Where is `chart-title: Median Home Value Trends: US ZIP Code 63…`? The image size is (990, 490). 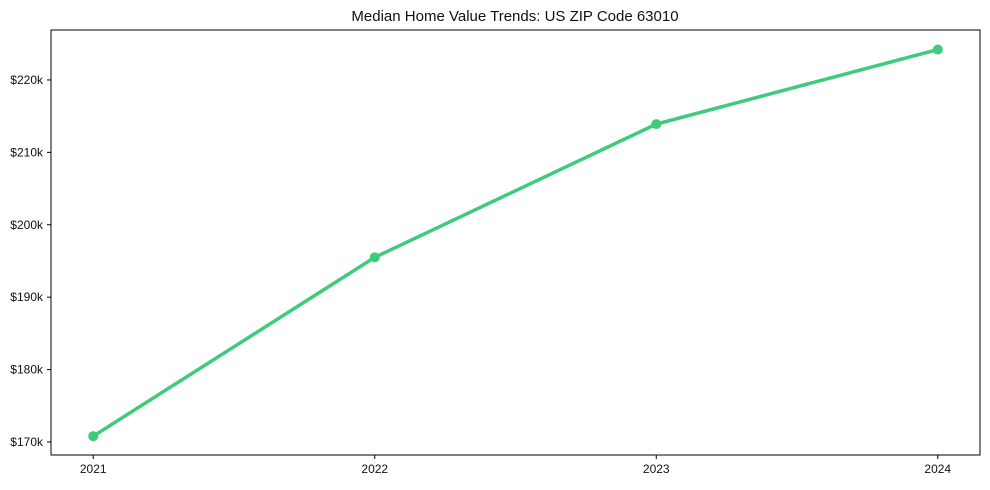
chart-title: Median Home Value Trends: US ZIP Code 63… is located at coordinates (514, 16).